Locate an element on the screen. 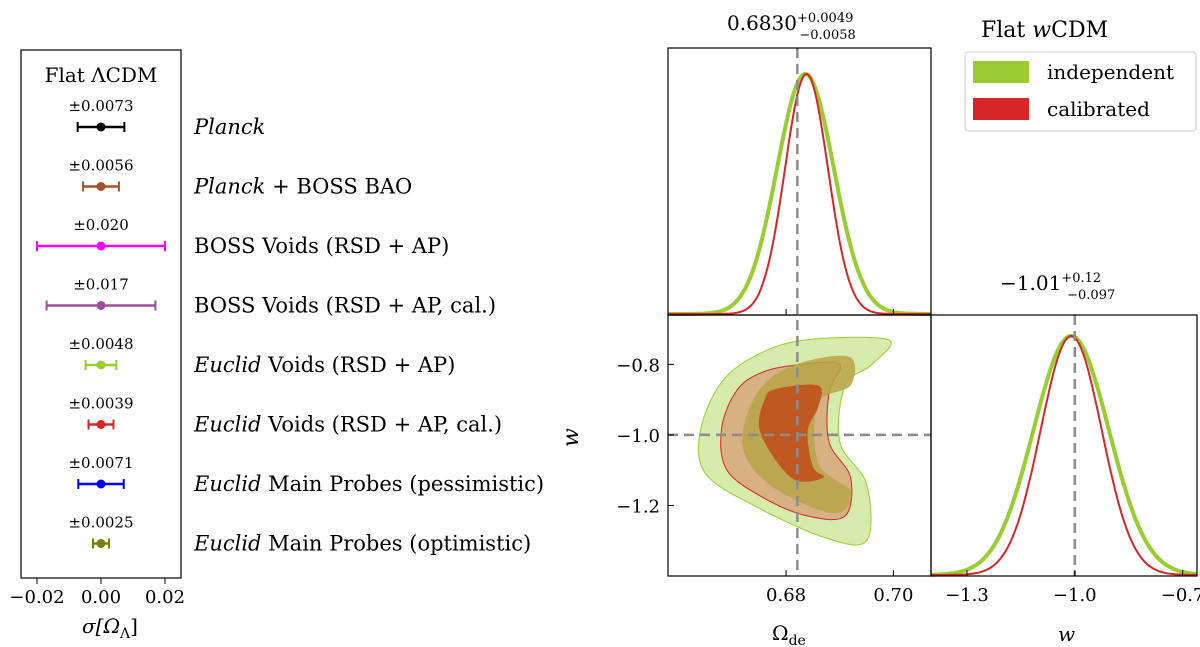 This screenshot has width=1200, height=647. row-label: Euclid Main Probes (optimistic) is located at coordinates (362, 544).